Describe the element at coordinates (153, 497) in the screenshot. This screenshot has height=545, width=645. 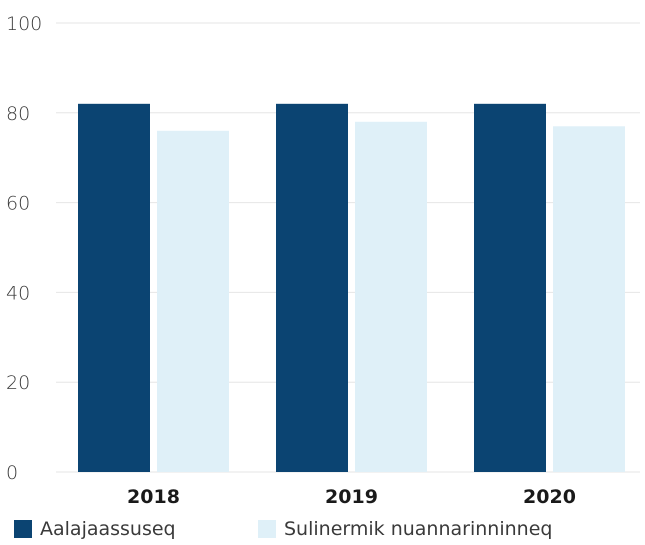
I see `x-category-label: 2018` at that location.